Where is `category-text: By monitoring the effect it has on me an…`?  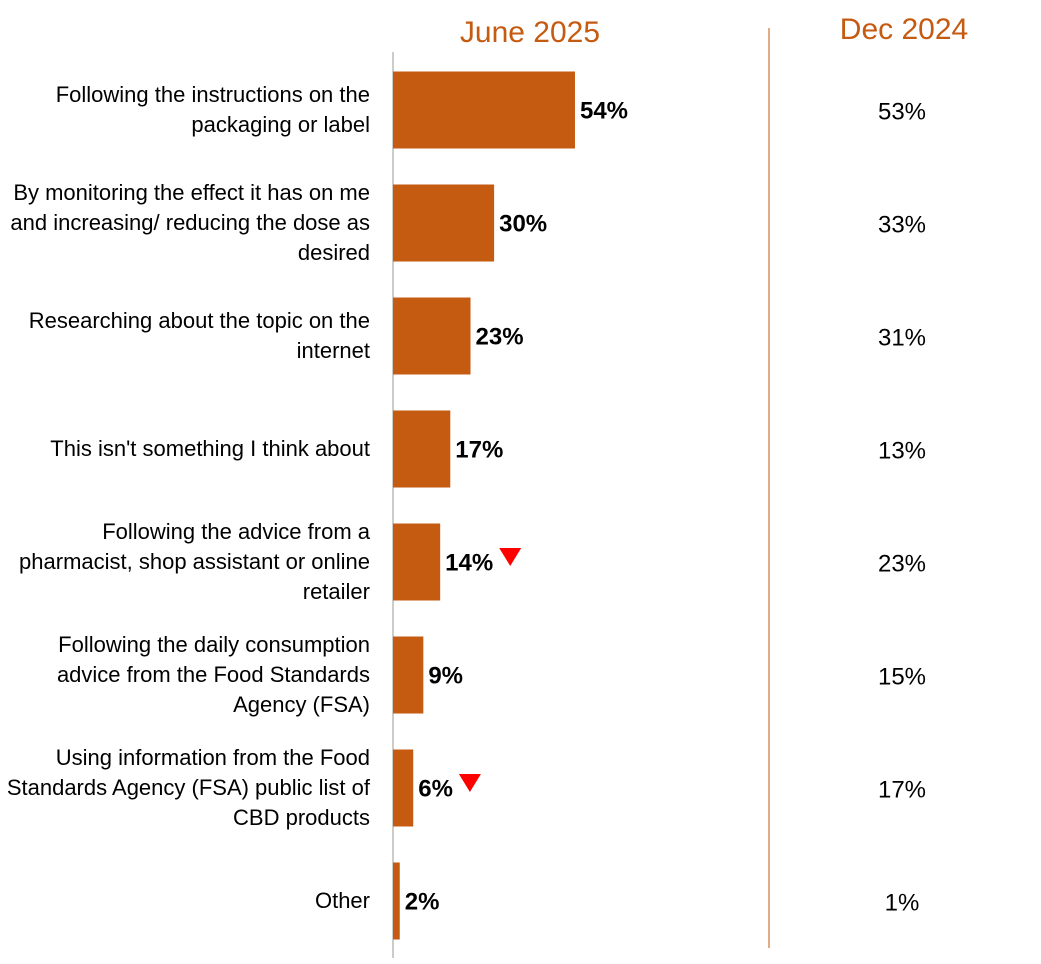 category-text: By monitoring the effect it has on me an… is located at coordinates (190, 222).